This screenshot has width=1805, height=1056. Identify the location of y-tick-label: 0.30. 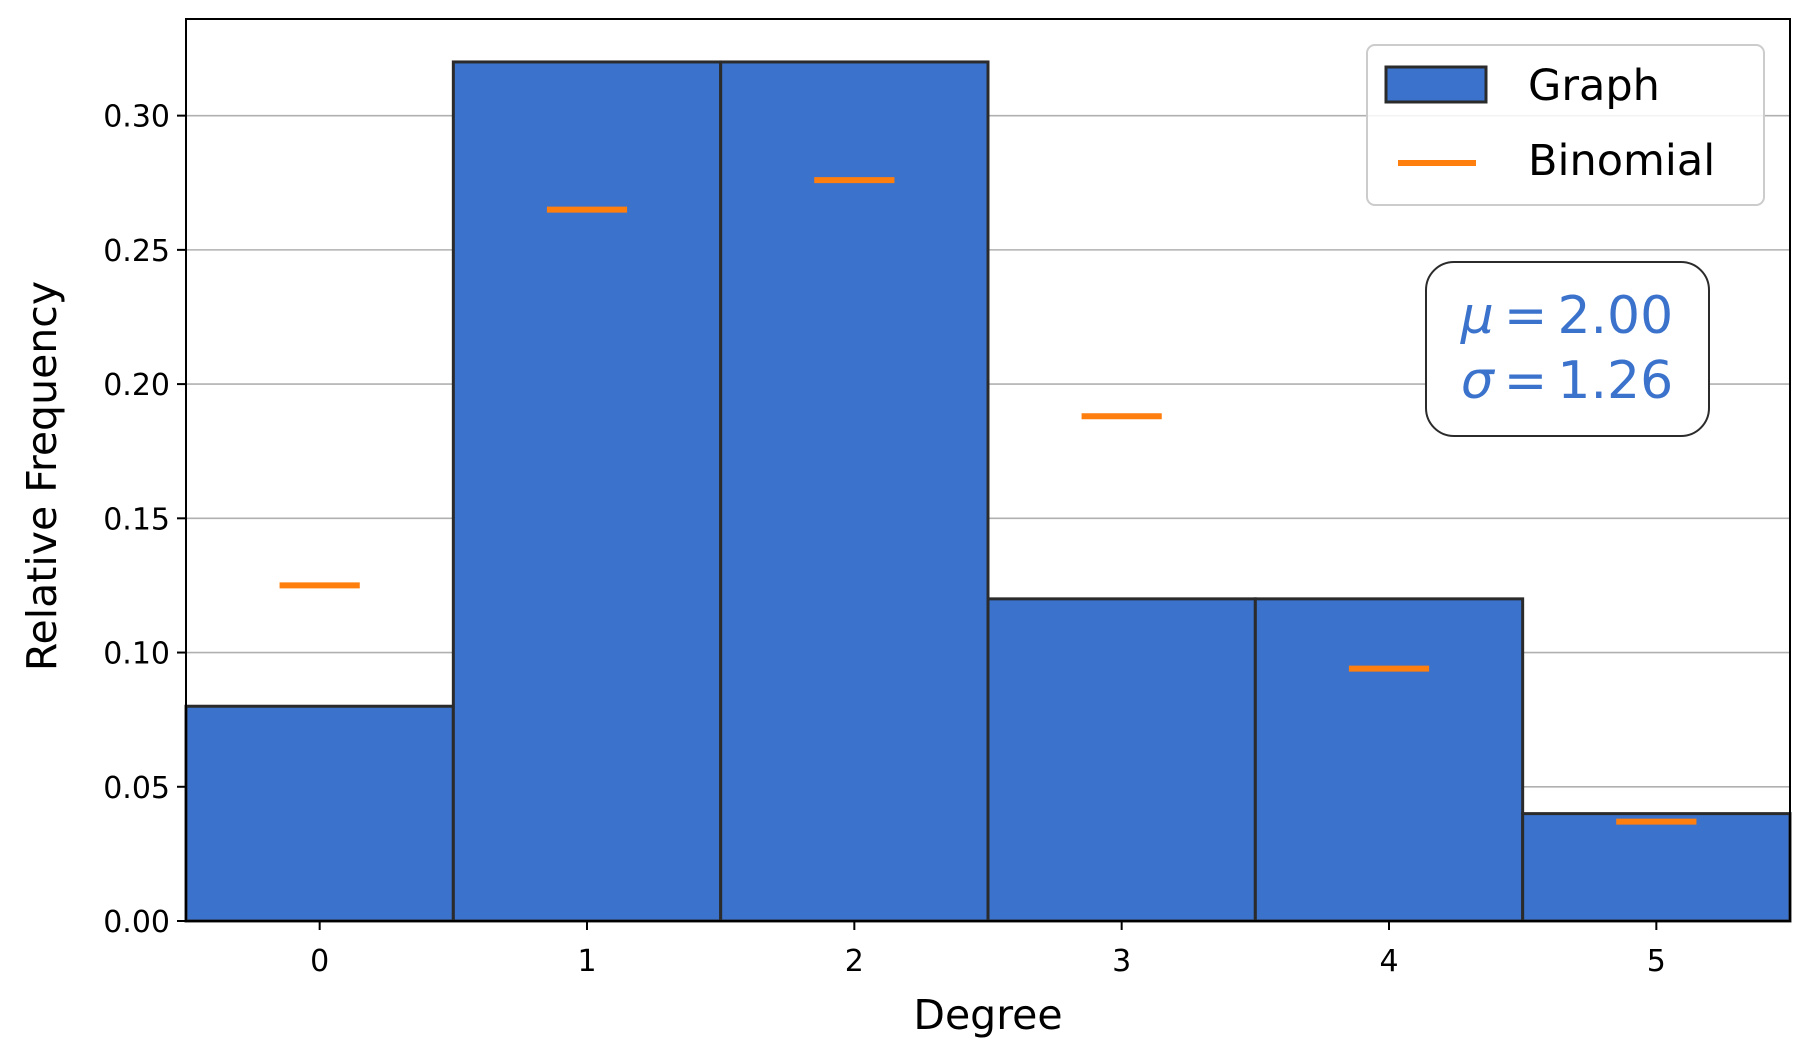
(136, 117).